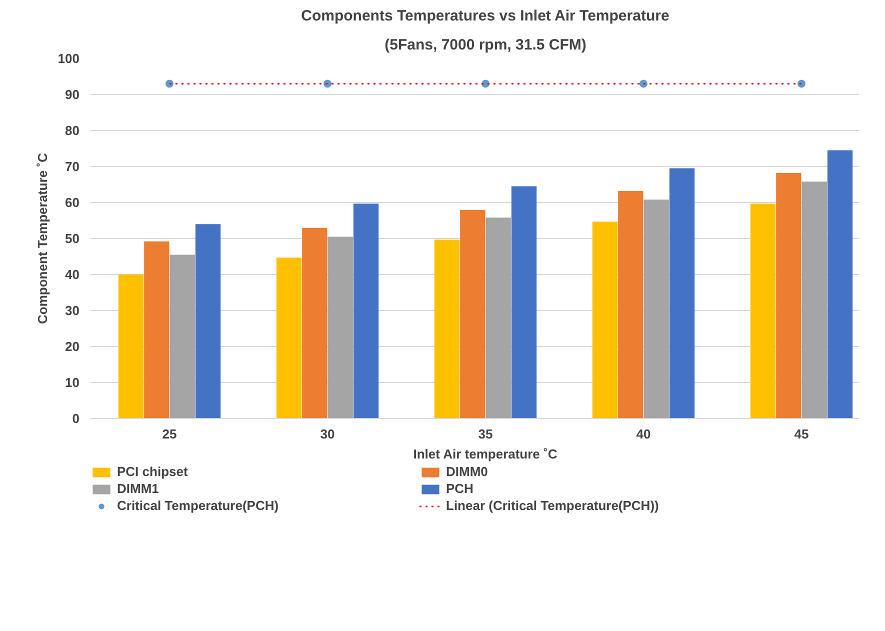 The height and width of the screenshot is (631, 885). Describe the element at coordinates (643, 434) in the screenshot. I see `x-tick-label: 40` at that location.